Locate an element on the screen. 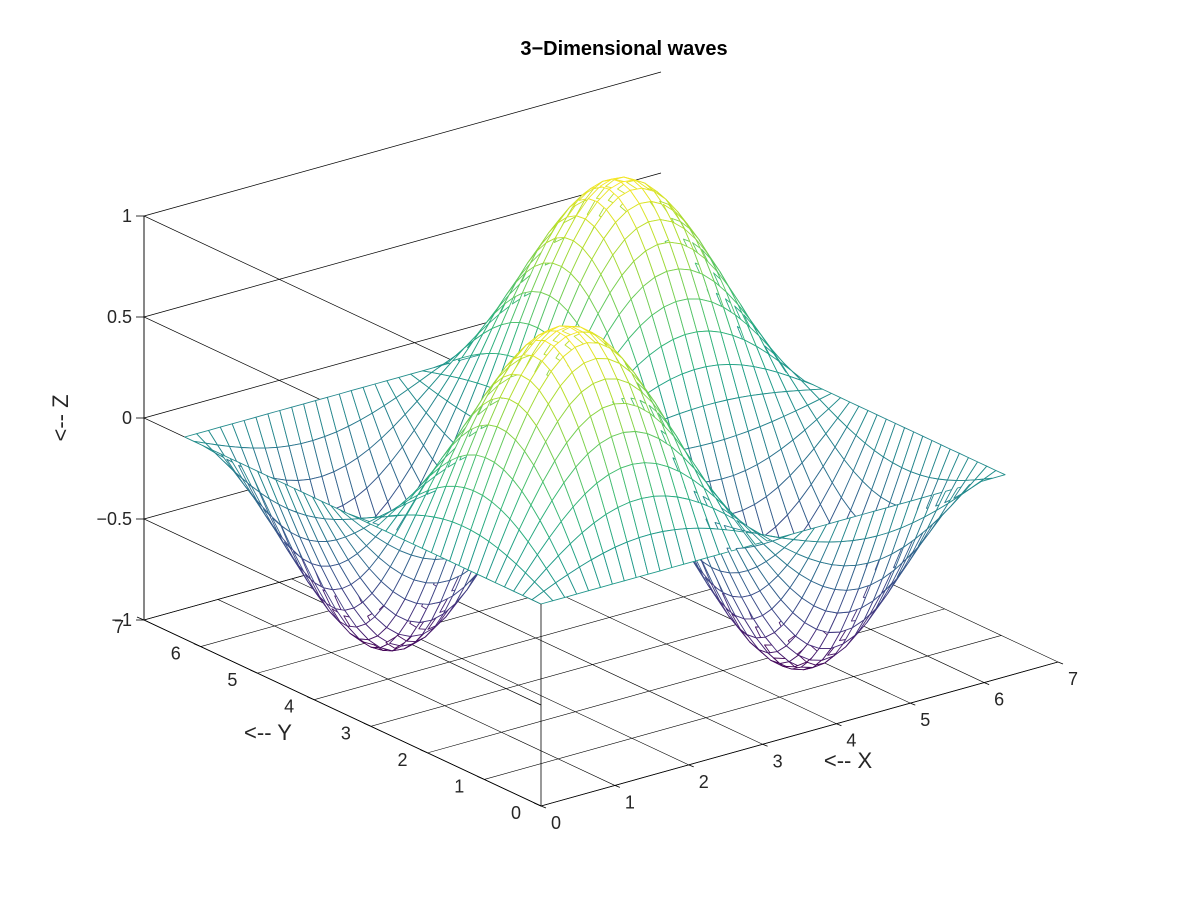 The image size is (1200, 900). x-tick-label: 1 is located at coordinates (630, 802).